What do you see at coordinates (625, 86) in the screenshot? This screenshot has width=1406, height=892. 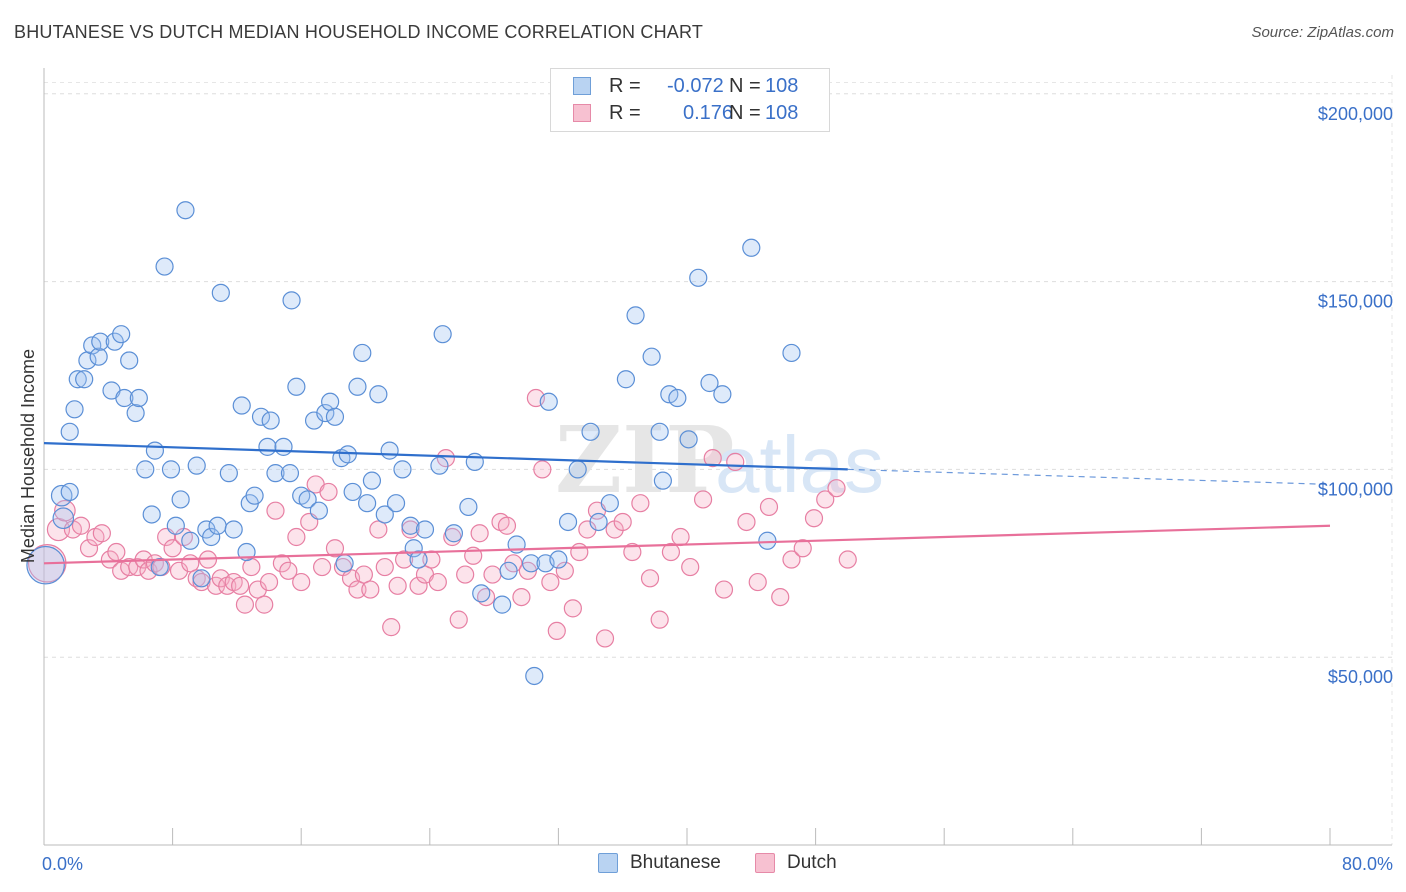 I see `legend-r-label: R =` at bounding box center [625, 86].